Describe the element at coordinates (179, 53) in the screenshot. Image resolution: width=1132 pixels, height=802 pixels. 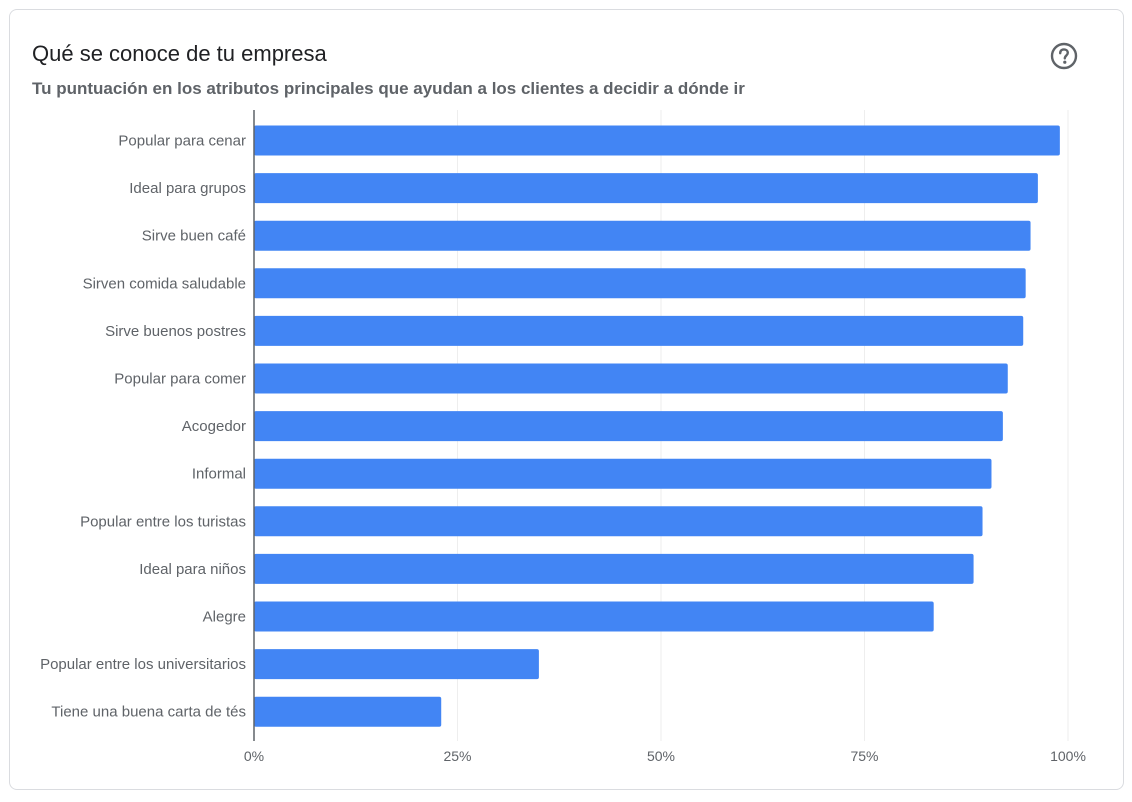
I see `card-title: Qué se conoce de tu empresa` at that location.